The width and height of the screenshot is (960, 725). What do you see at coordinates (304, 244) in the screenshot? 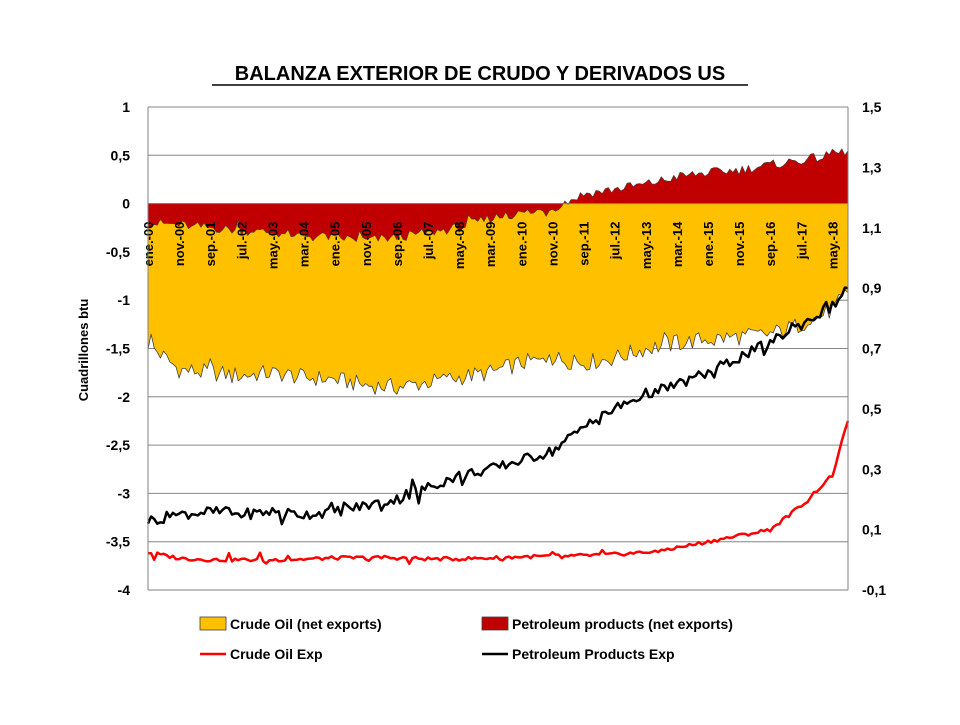
I see `x-tick-label: mar.-04` at bounding box center [304, 244].